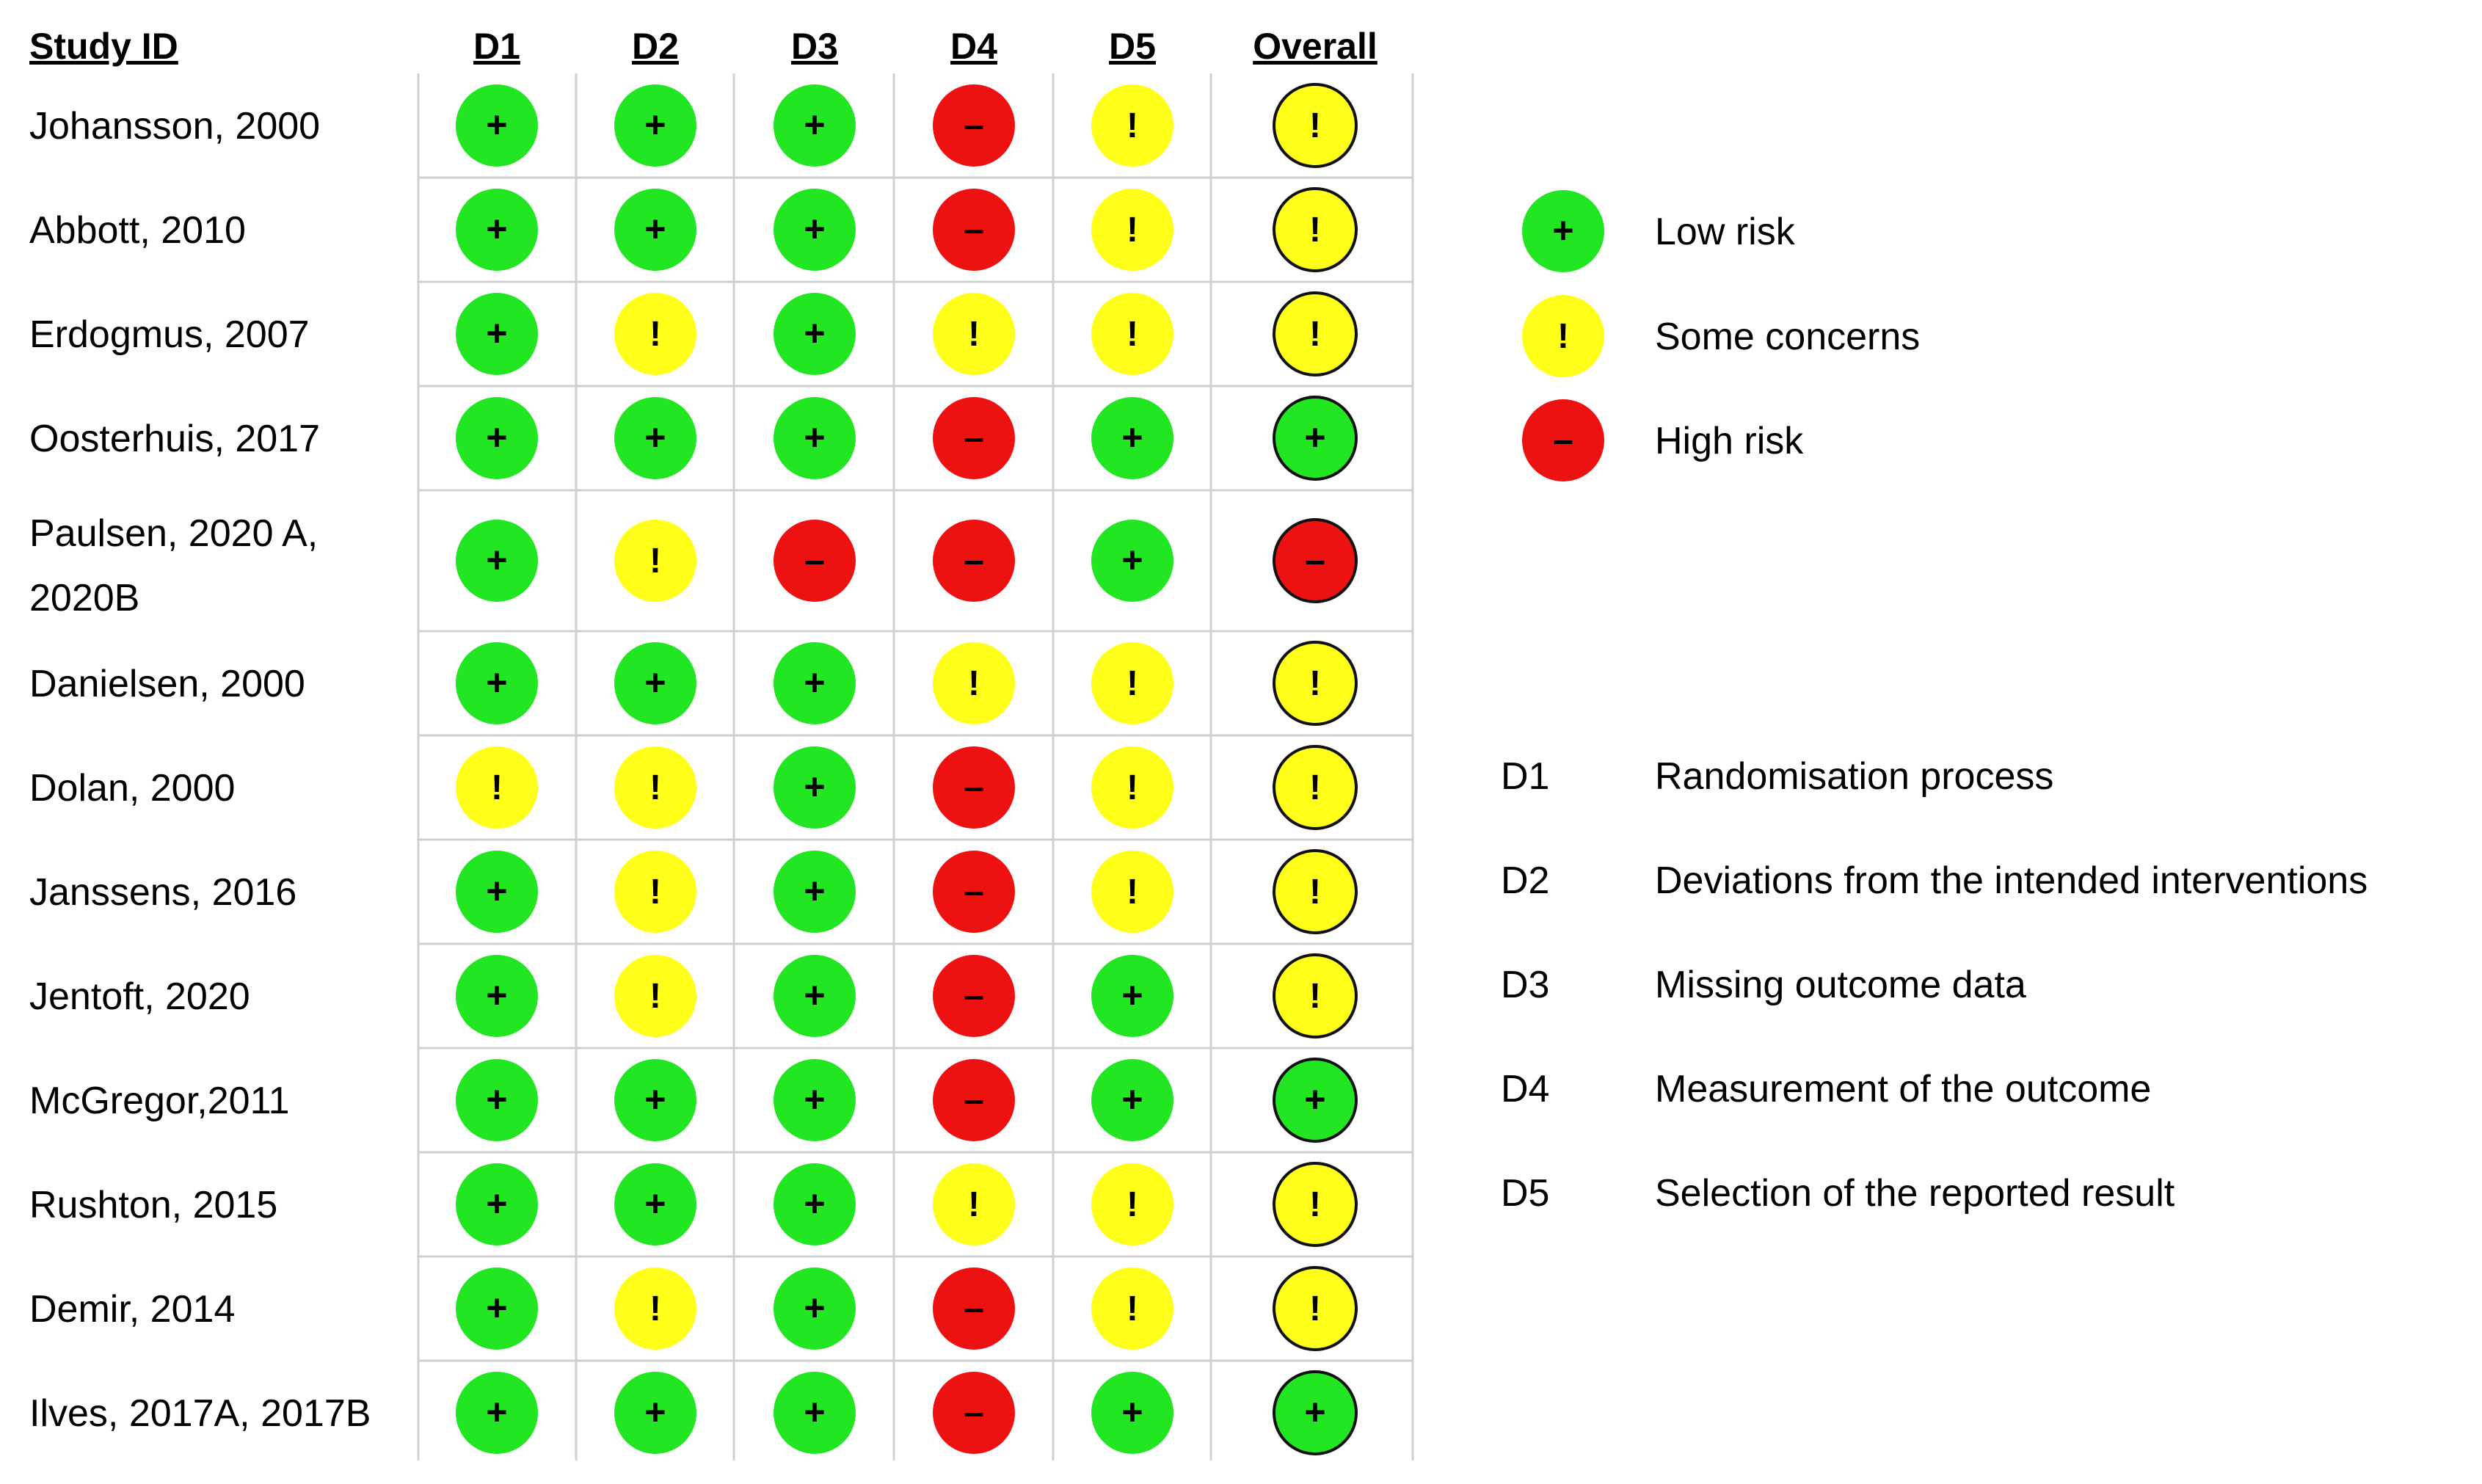 Image resolution: width=2482 pixels, height=1484 pixels. Describe the element at coordinates (497, 1100) in the screenshot. I see `mark-row-9-col-0: +` at that location.